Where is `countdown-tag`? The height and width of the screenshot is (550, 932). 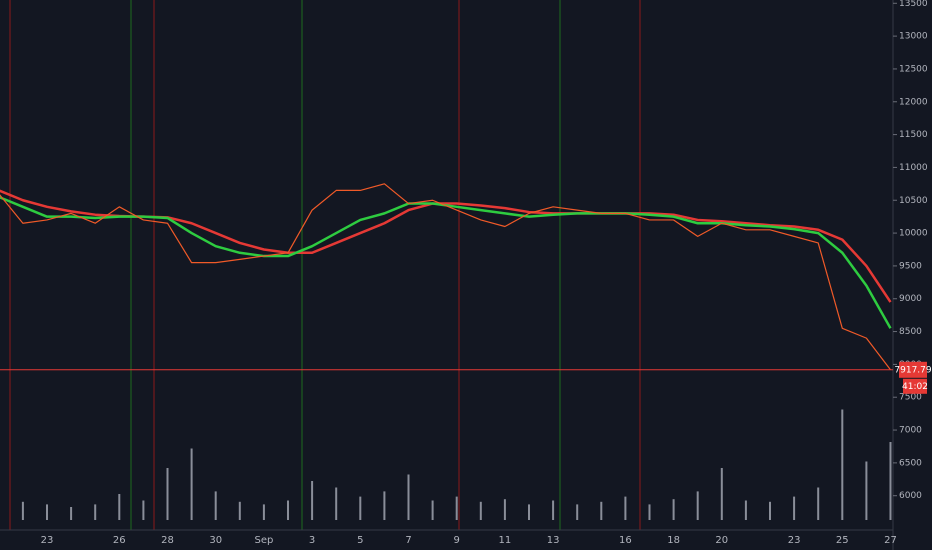
countdown-tag is located at coordinates (915, 386).